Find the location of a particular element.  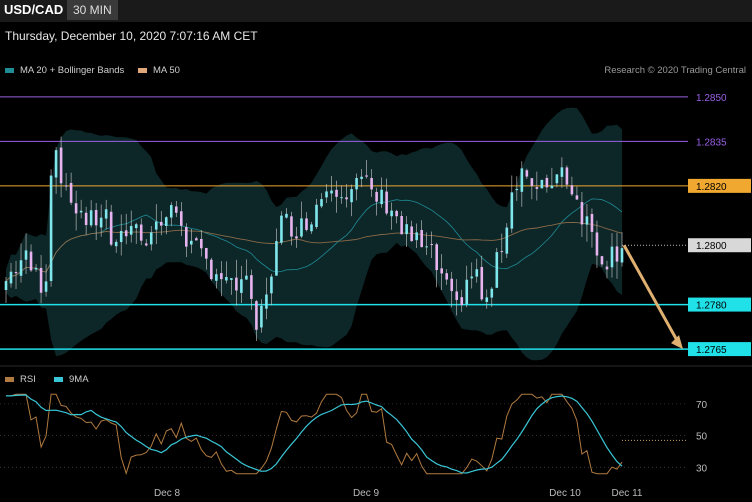

legend-item-ma50: MA 50 is located at coordinates (159, 70).